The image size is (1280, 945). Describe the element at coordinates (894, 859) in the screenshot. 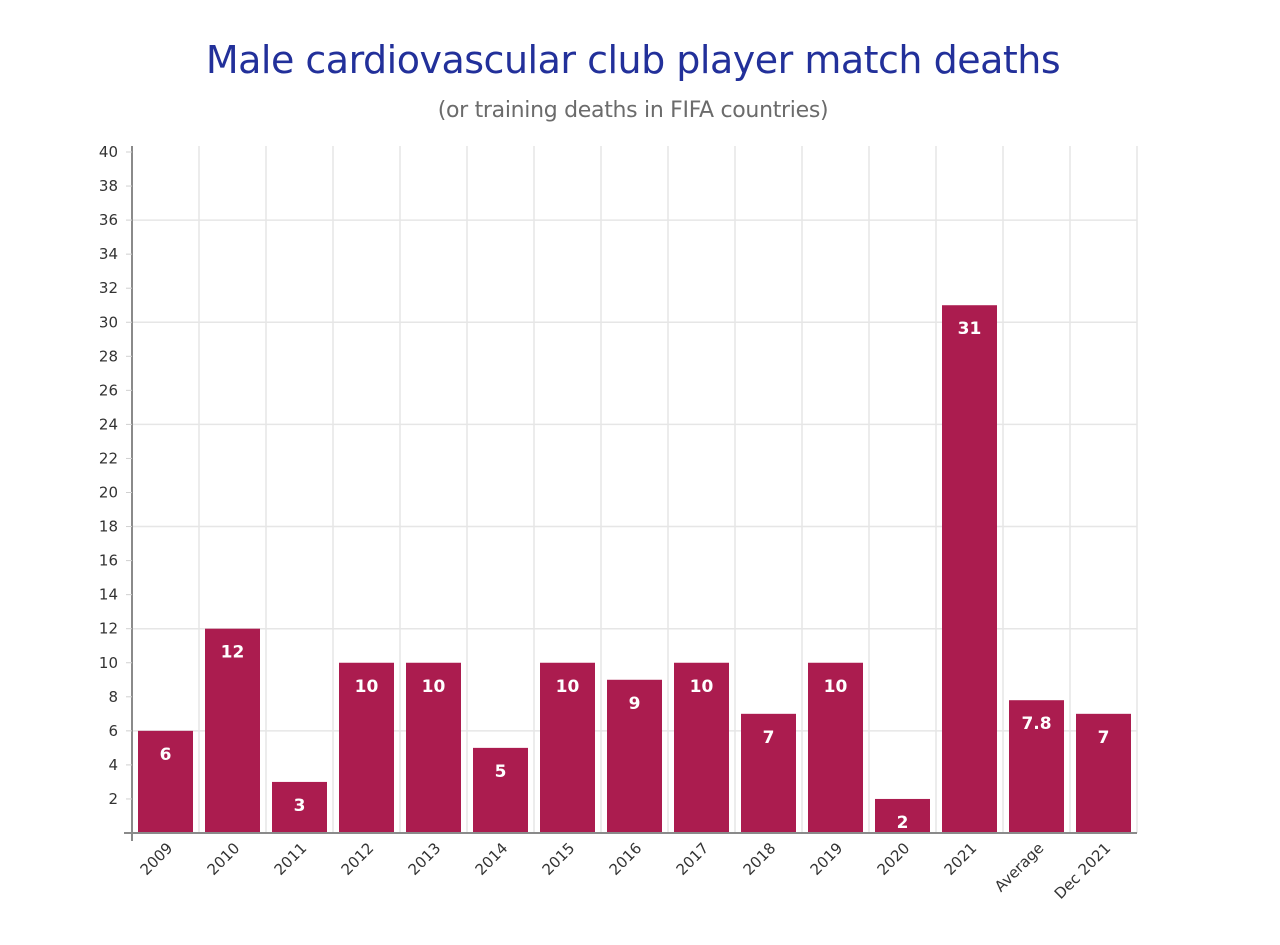

I see `x-tick-label: 2020` at that location.